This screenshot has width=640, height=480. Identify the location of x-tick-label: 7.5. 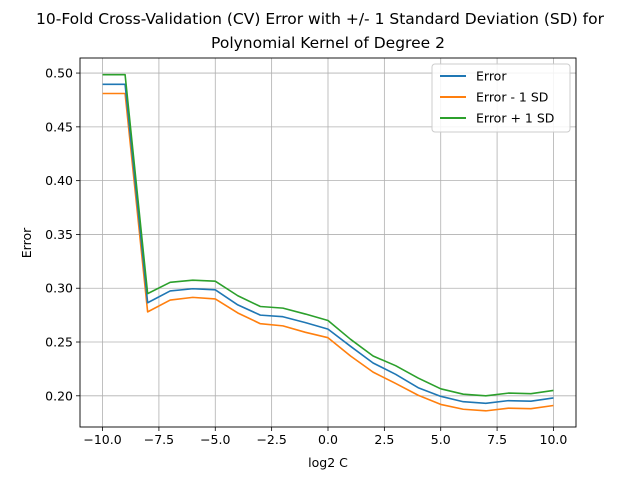
(497, 439).